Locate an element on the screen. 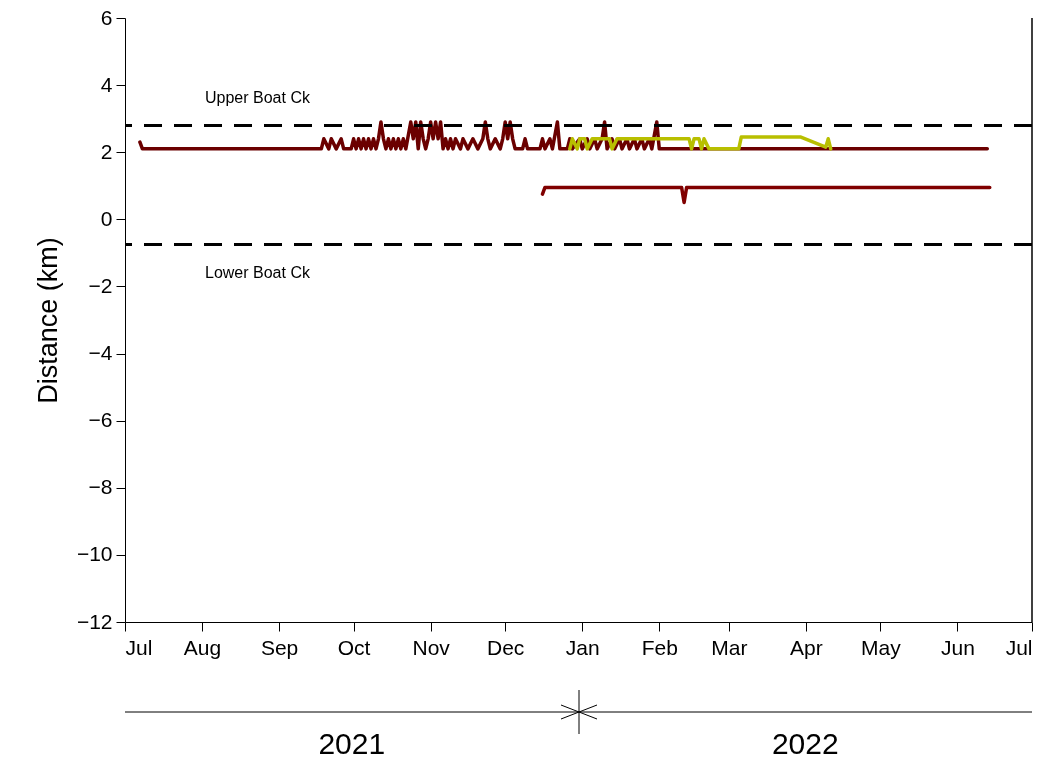 The image size is (1044, 766). x-tick-label: Feb is located at coordinates (659, 647).